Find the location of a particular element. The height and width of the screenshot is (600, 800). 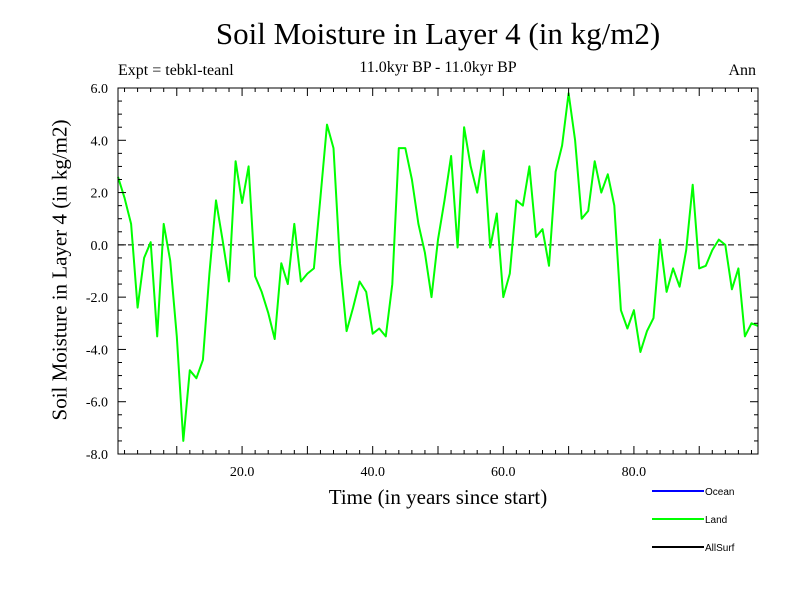

y-tick-label: -2.0 is located at coordinates (97, 298).